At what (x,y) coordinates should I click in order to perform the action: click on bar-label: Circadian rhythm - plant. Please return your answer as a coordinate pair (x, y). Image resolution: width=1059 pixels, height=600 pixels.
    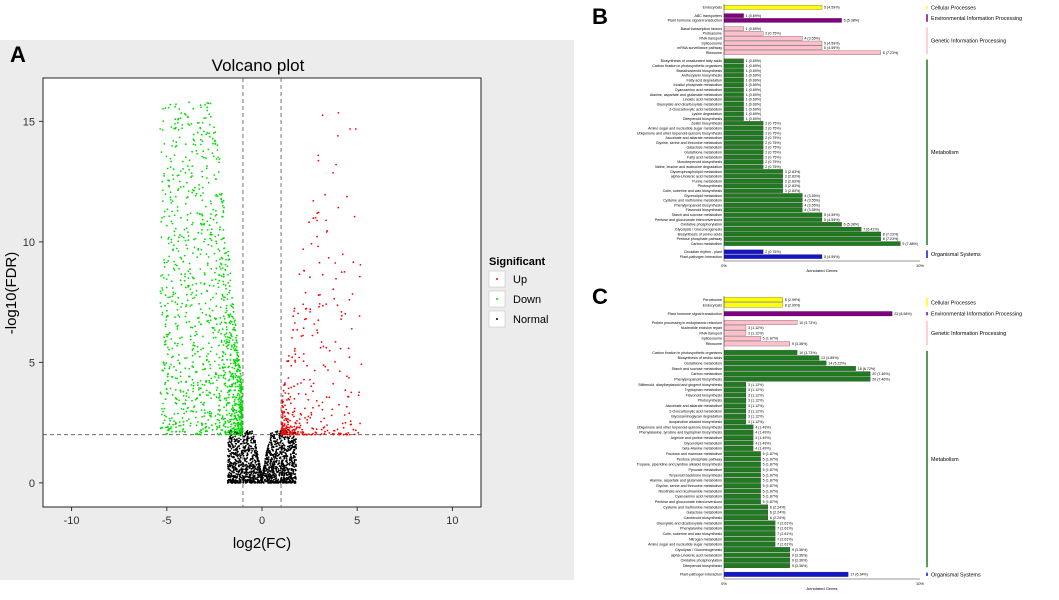
    Looking at the image, I should click on (703, 252).